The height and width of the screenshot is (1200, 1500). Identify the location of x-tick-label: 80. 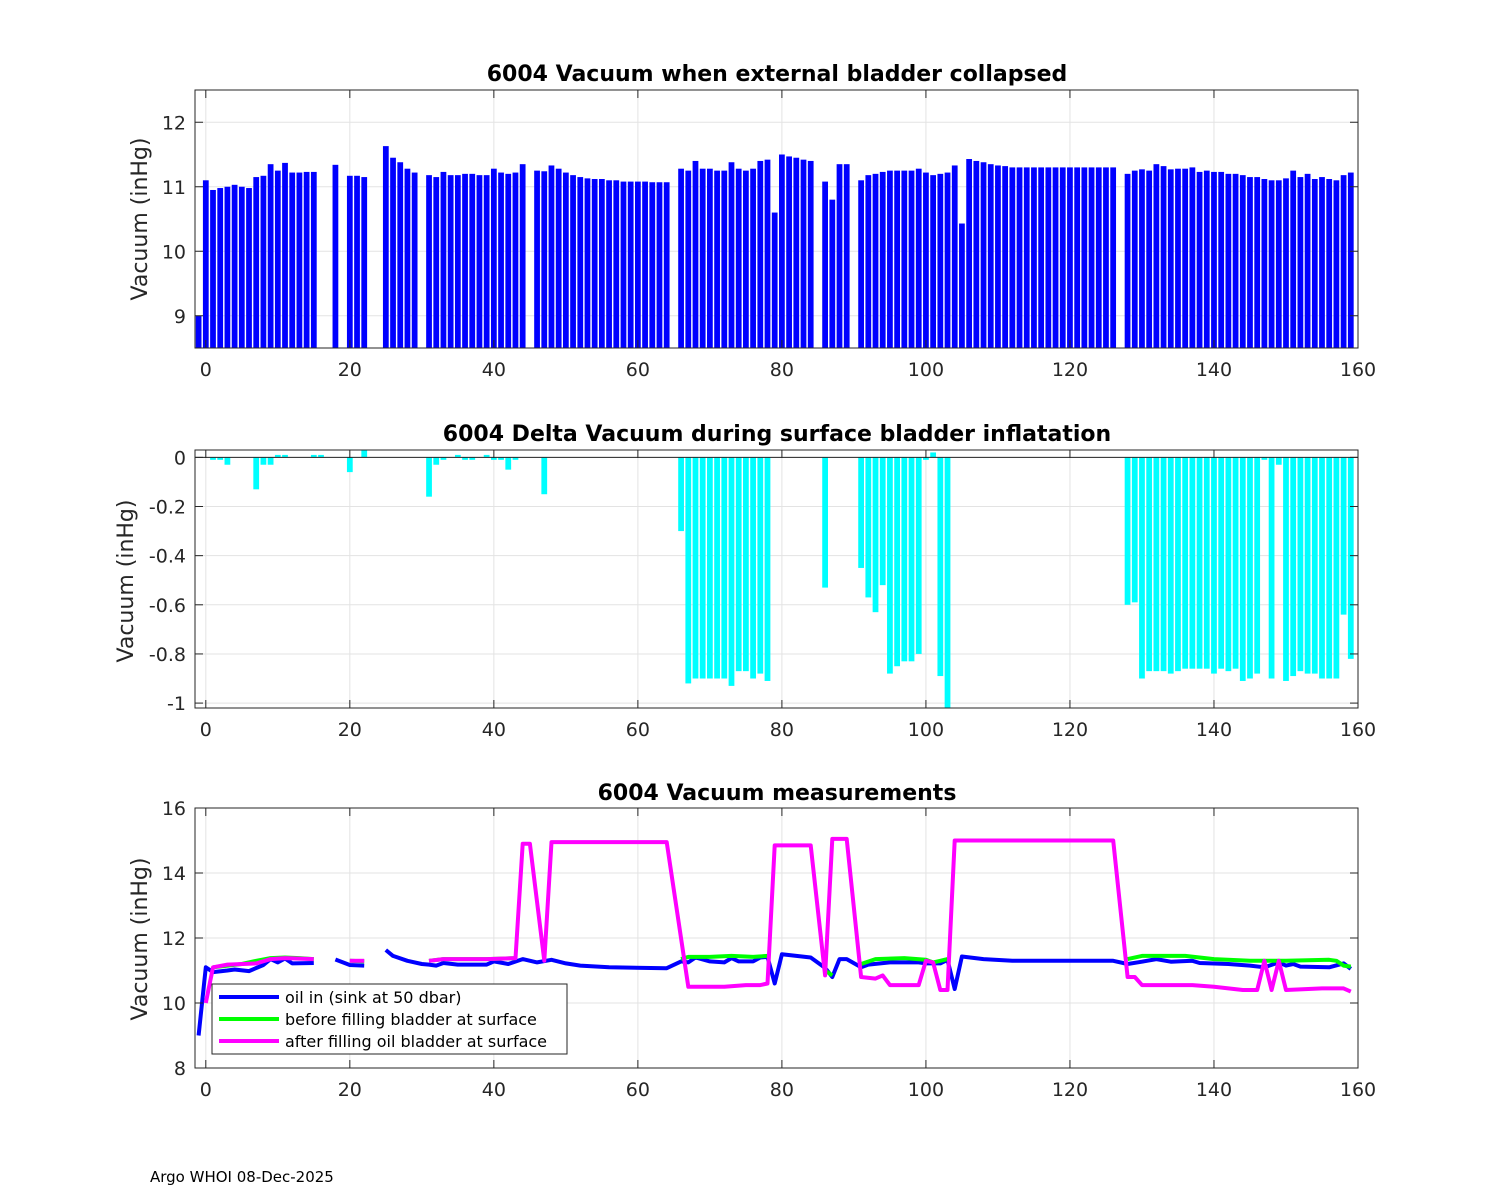
(782, 370).